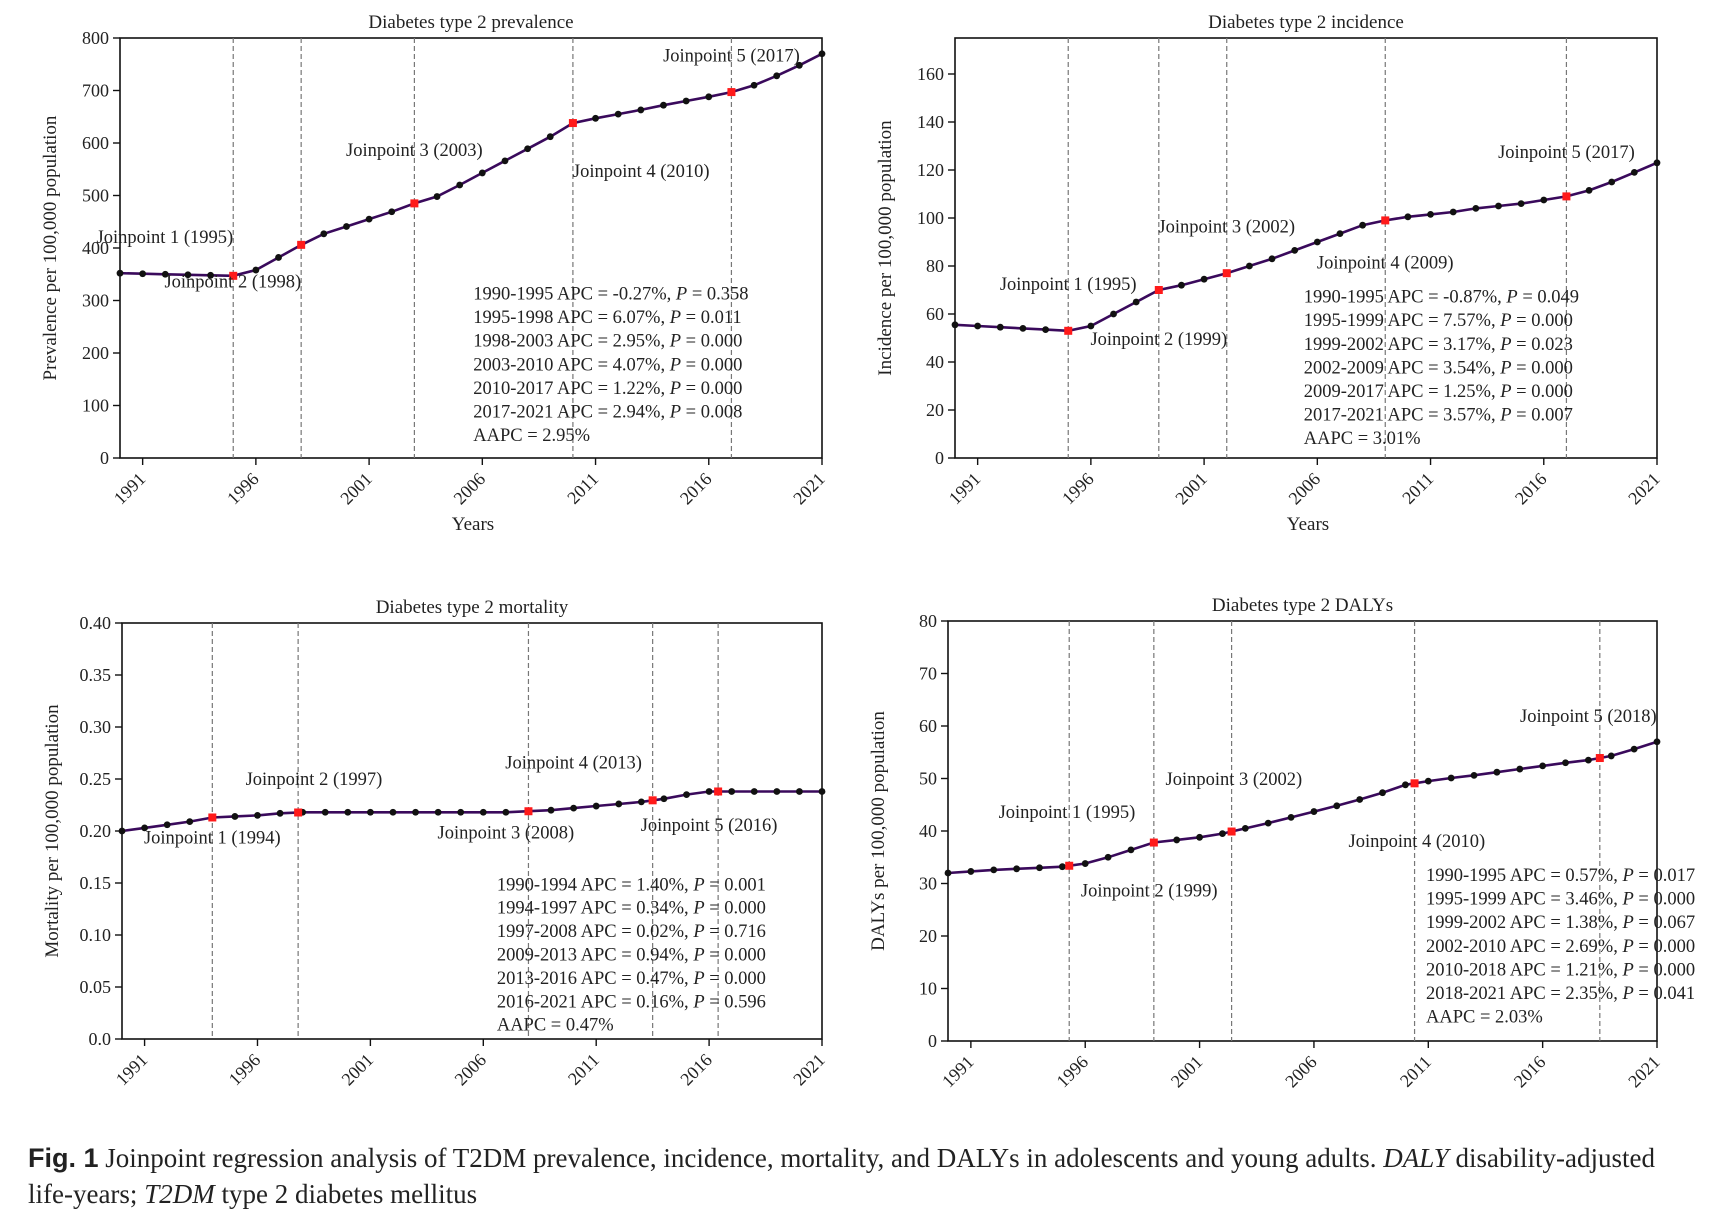 The height and width of the screenshot is (1228, 1720). Describe the element at coordinates (1415, 1071) in the screenshot. I see `x-tick-label: 2011` at that location.